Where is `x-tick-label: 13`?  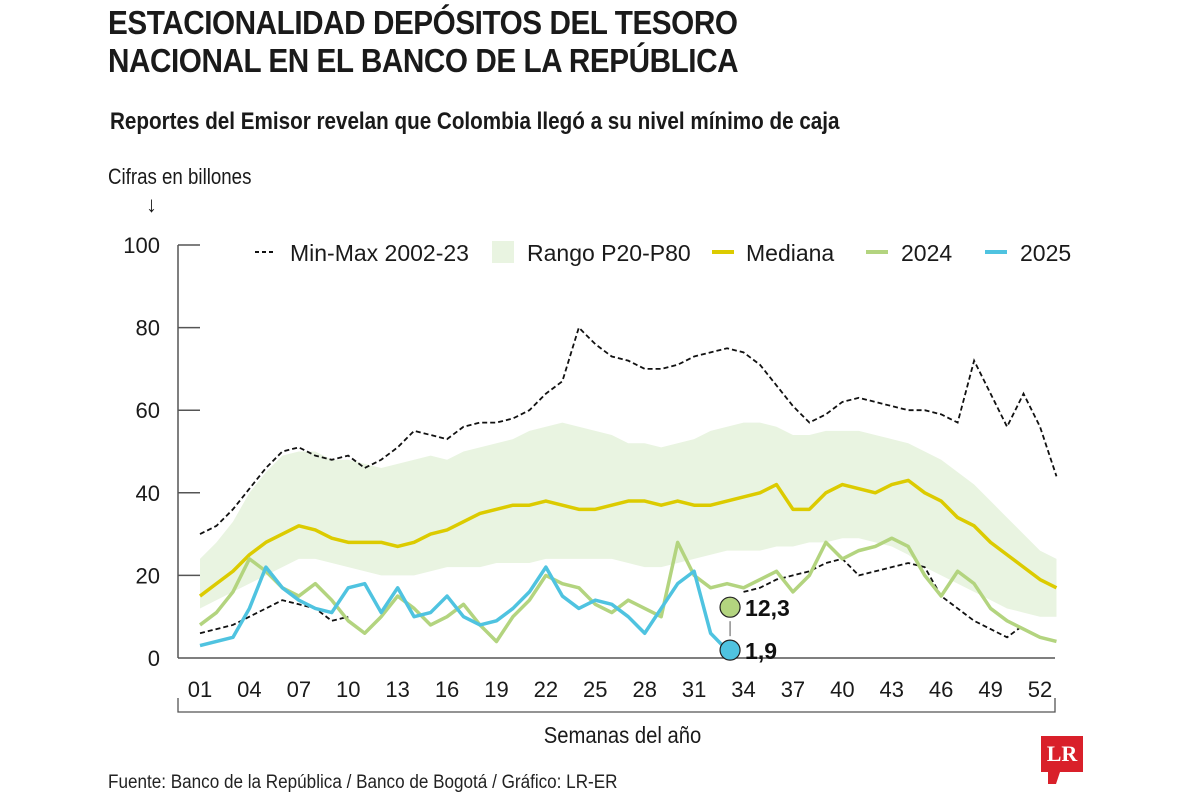 x-tick-label: 13 is located at coordinates (397, 689).